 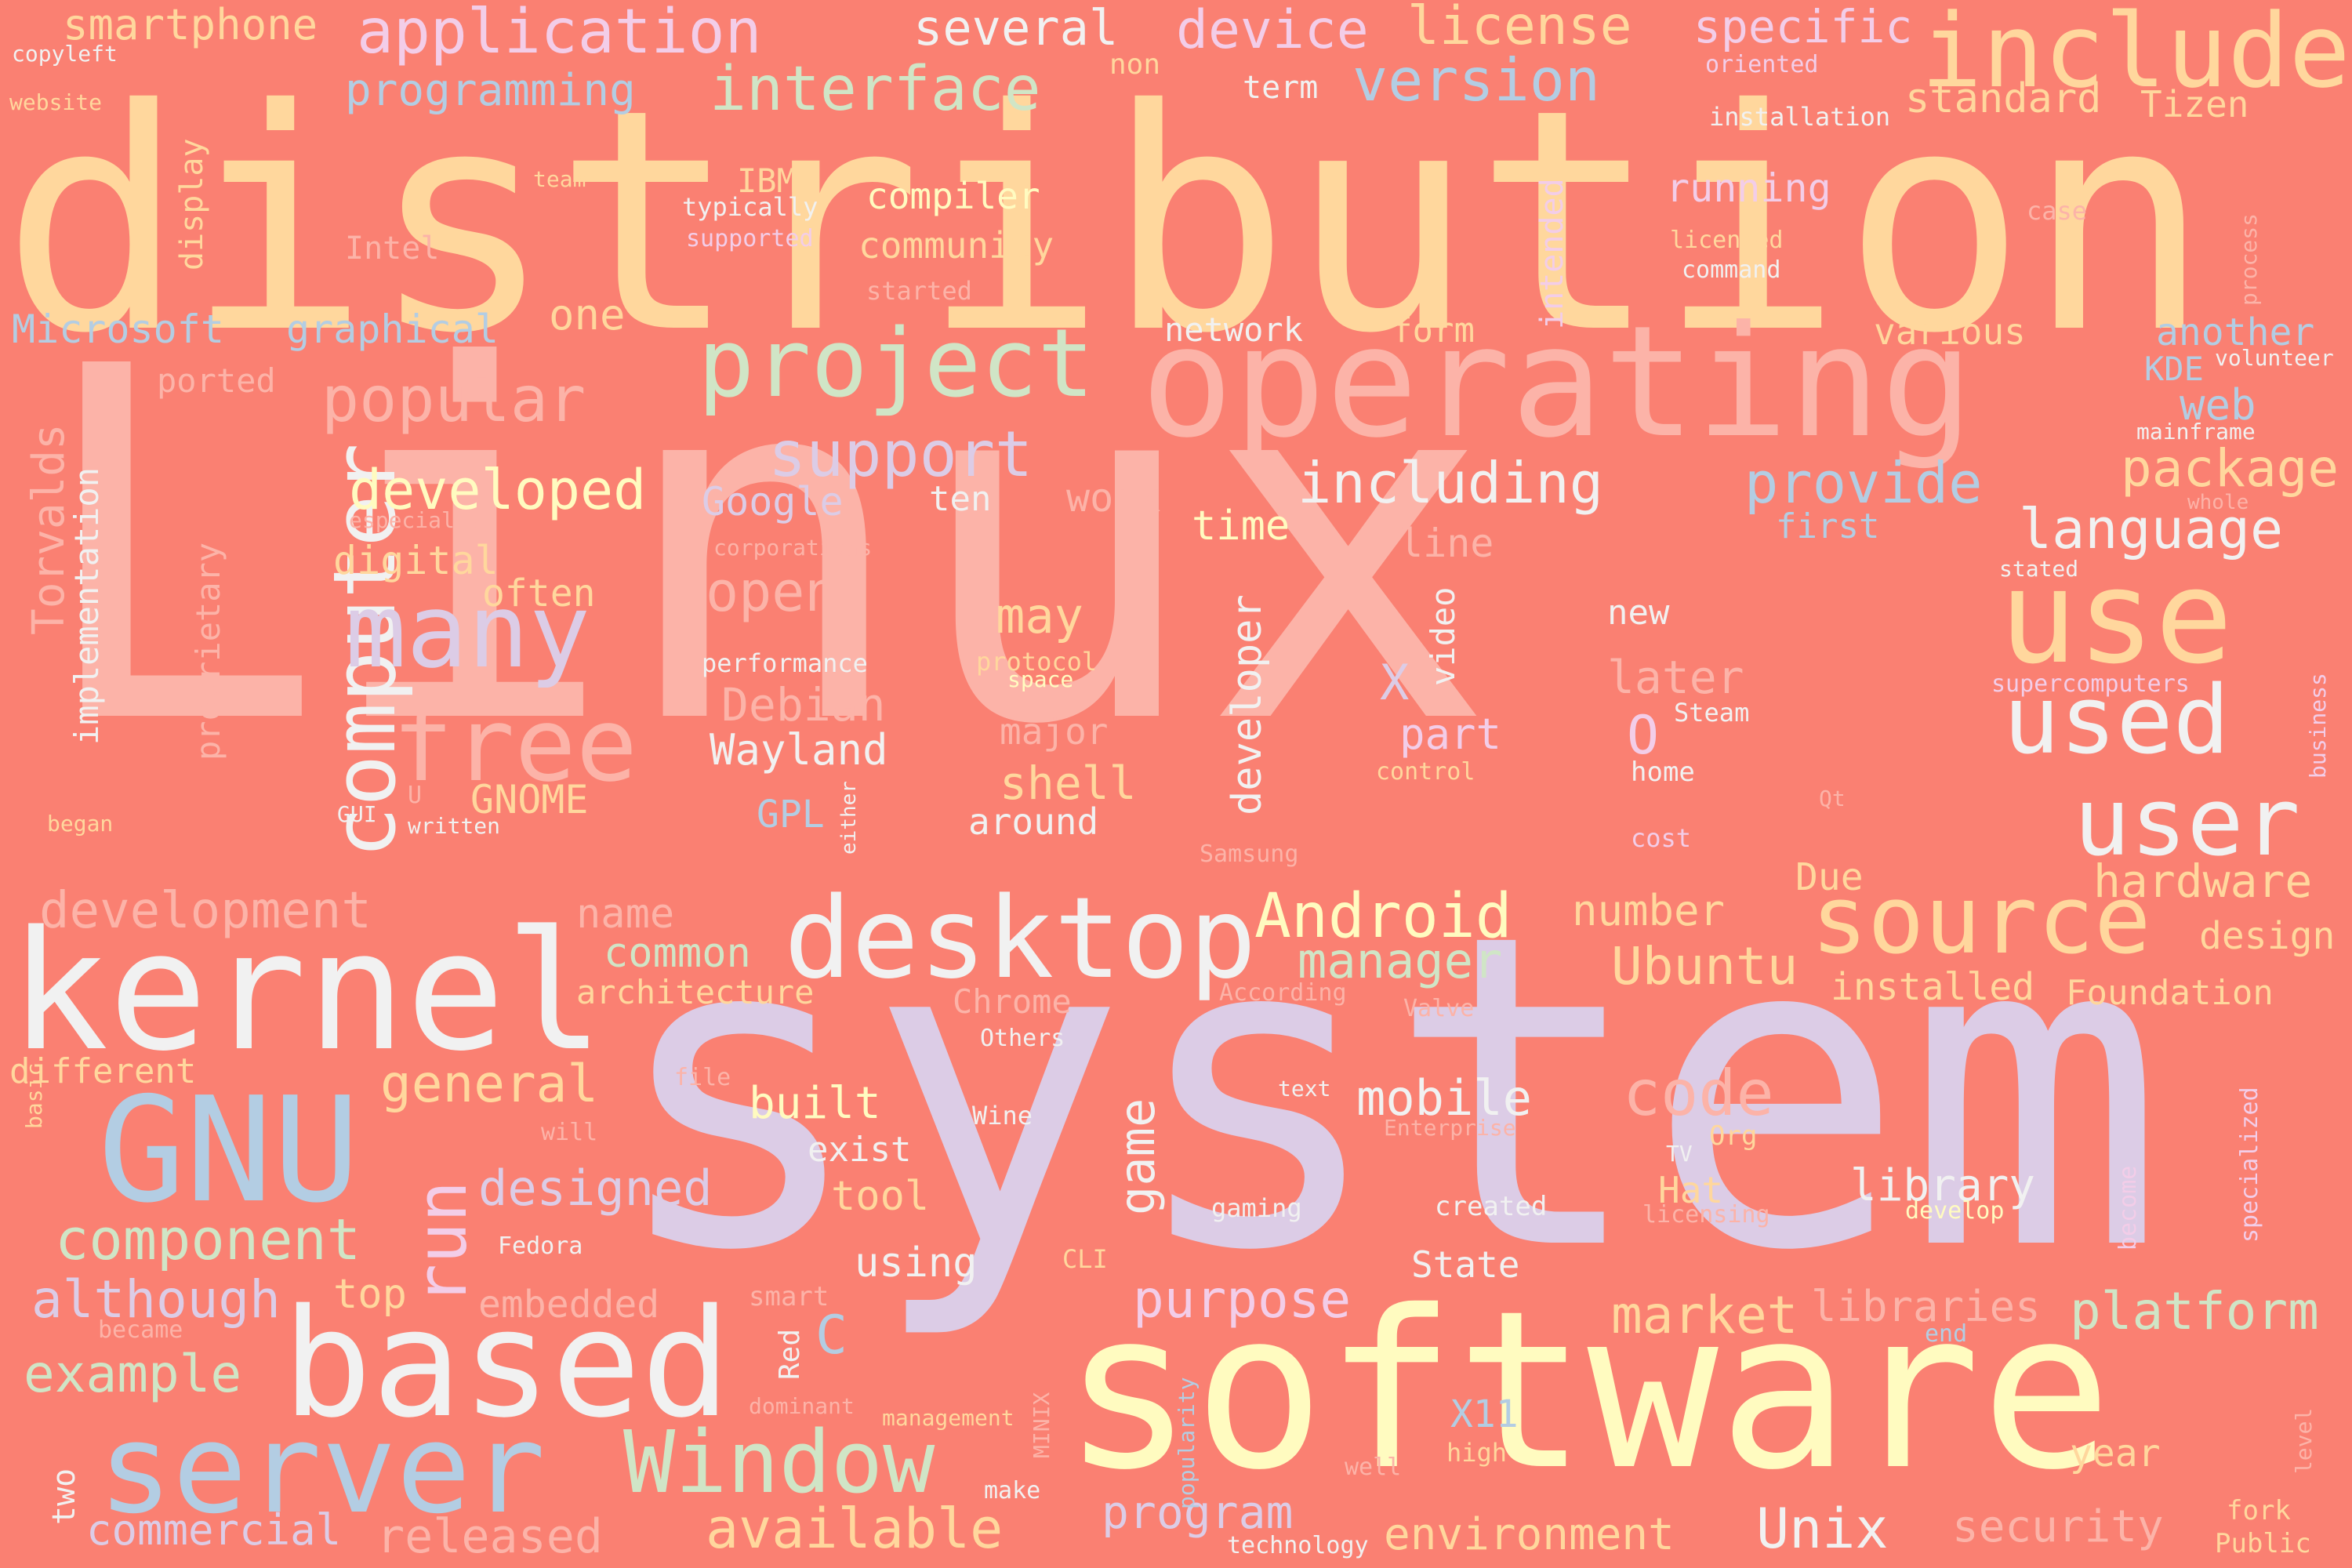 What do you see at coordinates (2194, 104) in the screenshot?
I see `word-tizen: Tizen` at bounding box center [2194, 104].